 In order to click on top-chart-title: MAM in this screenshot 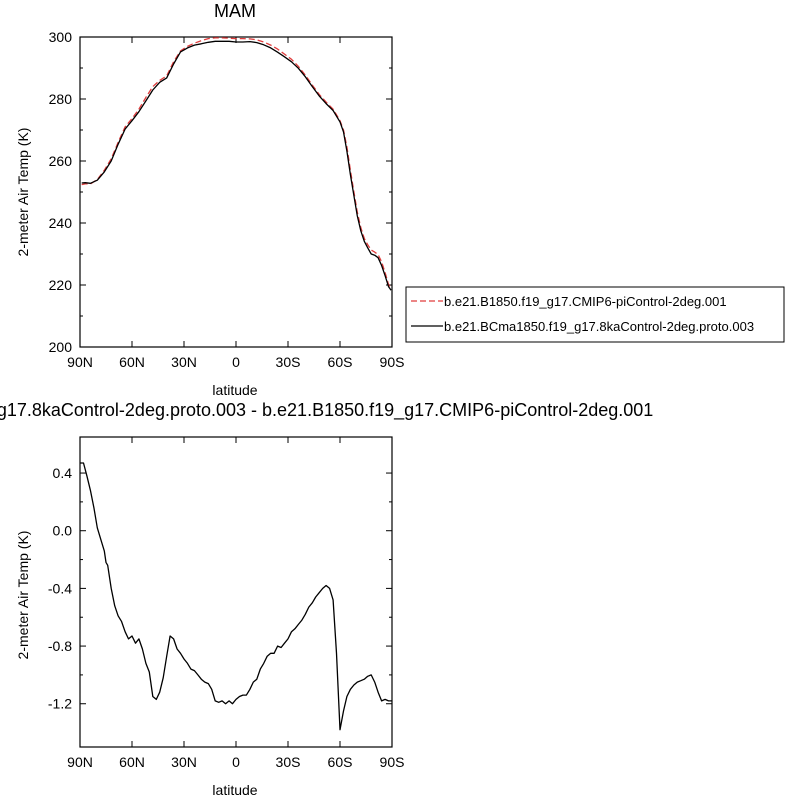, I will do `click(235, 11)`.